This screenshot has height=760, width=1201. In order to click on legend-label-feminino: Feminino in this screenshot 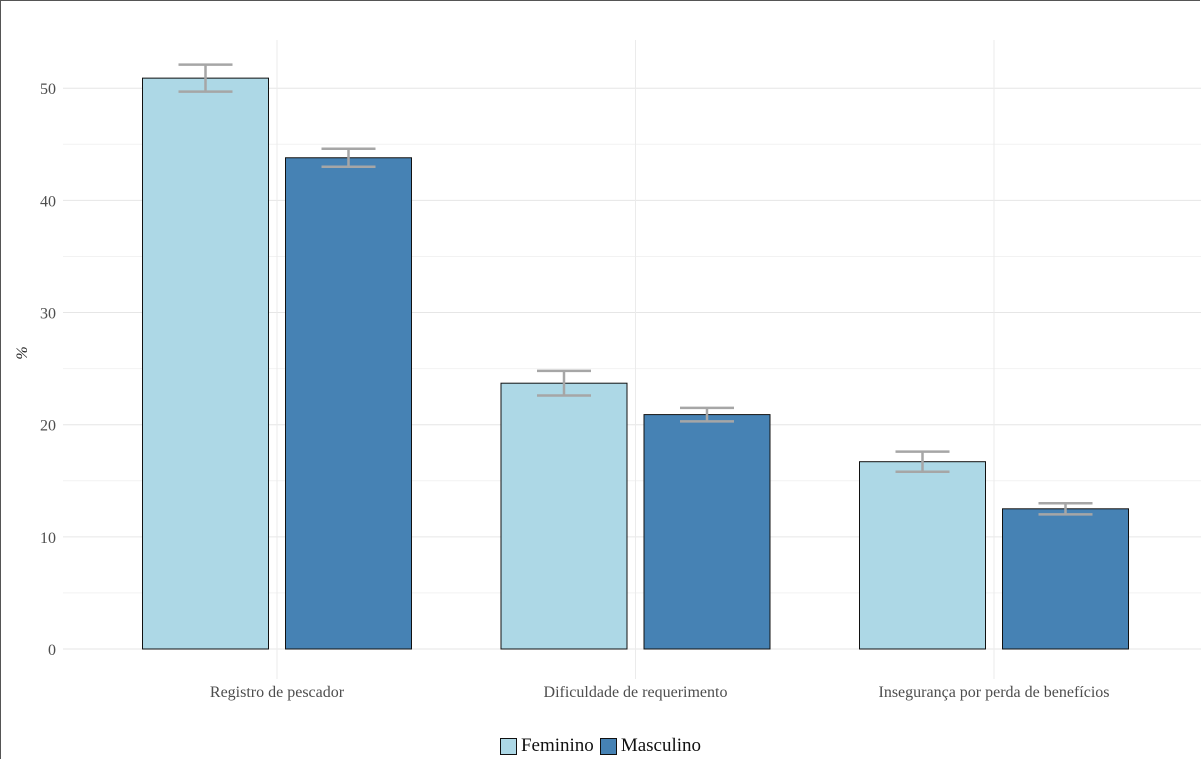, I will do `click(557, 745)`.